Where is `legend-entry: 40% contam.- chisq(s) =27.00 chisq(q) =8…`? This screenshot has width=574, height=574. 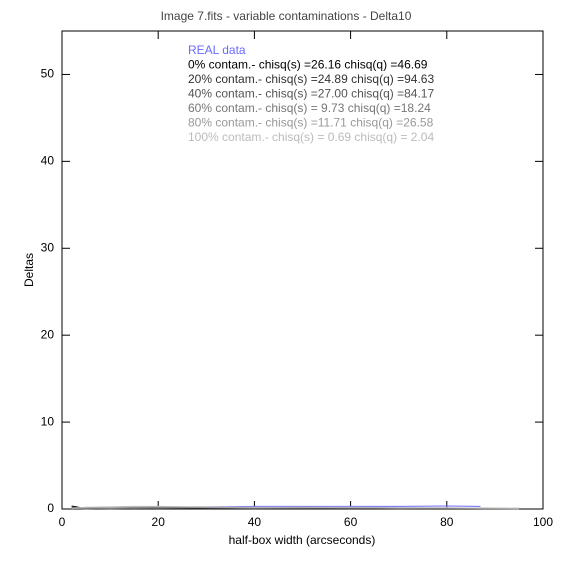
legend-entry: 40% contam.- chisq(s) =27.00 chisq(q) =8… is located at coordinates (311, 94).